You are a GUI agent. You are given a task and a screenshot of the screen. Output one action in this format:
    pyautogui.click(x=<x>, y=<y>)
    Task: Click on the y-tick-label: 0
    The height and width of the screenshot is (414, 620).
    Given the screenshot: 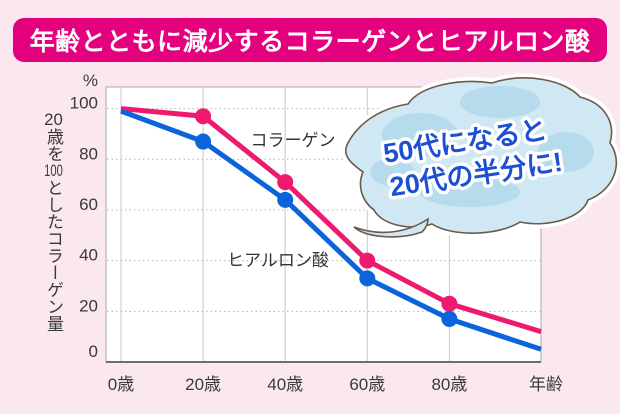 What is the action you would take?
    pyautogui.click(x=93, y=351)
    